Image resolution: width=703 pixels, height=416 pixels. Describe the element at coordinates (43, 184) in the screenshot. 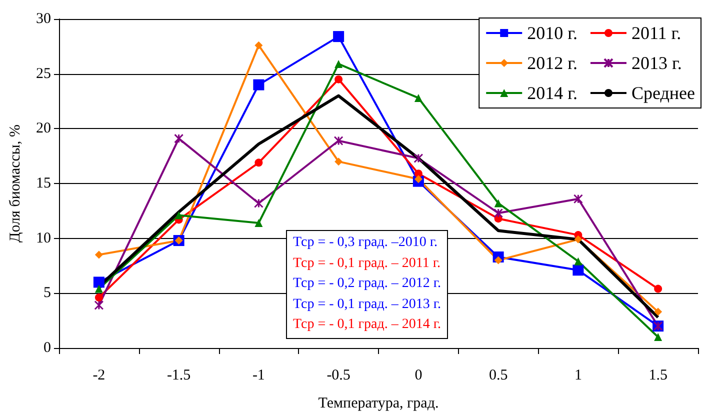

I see `y-tick-label: 15` at that location.